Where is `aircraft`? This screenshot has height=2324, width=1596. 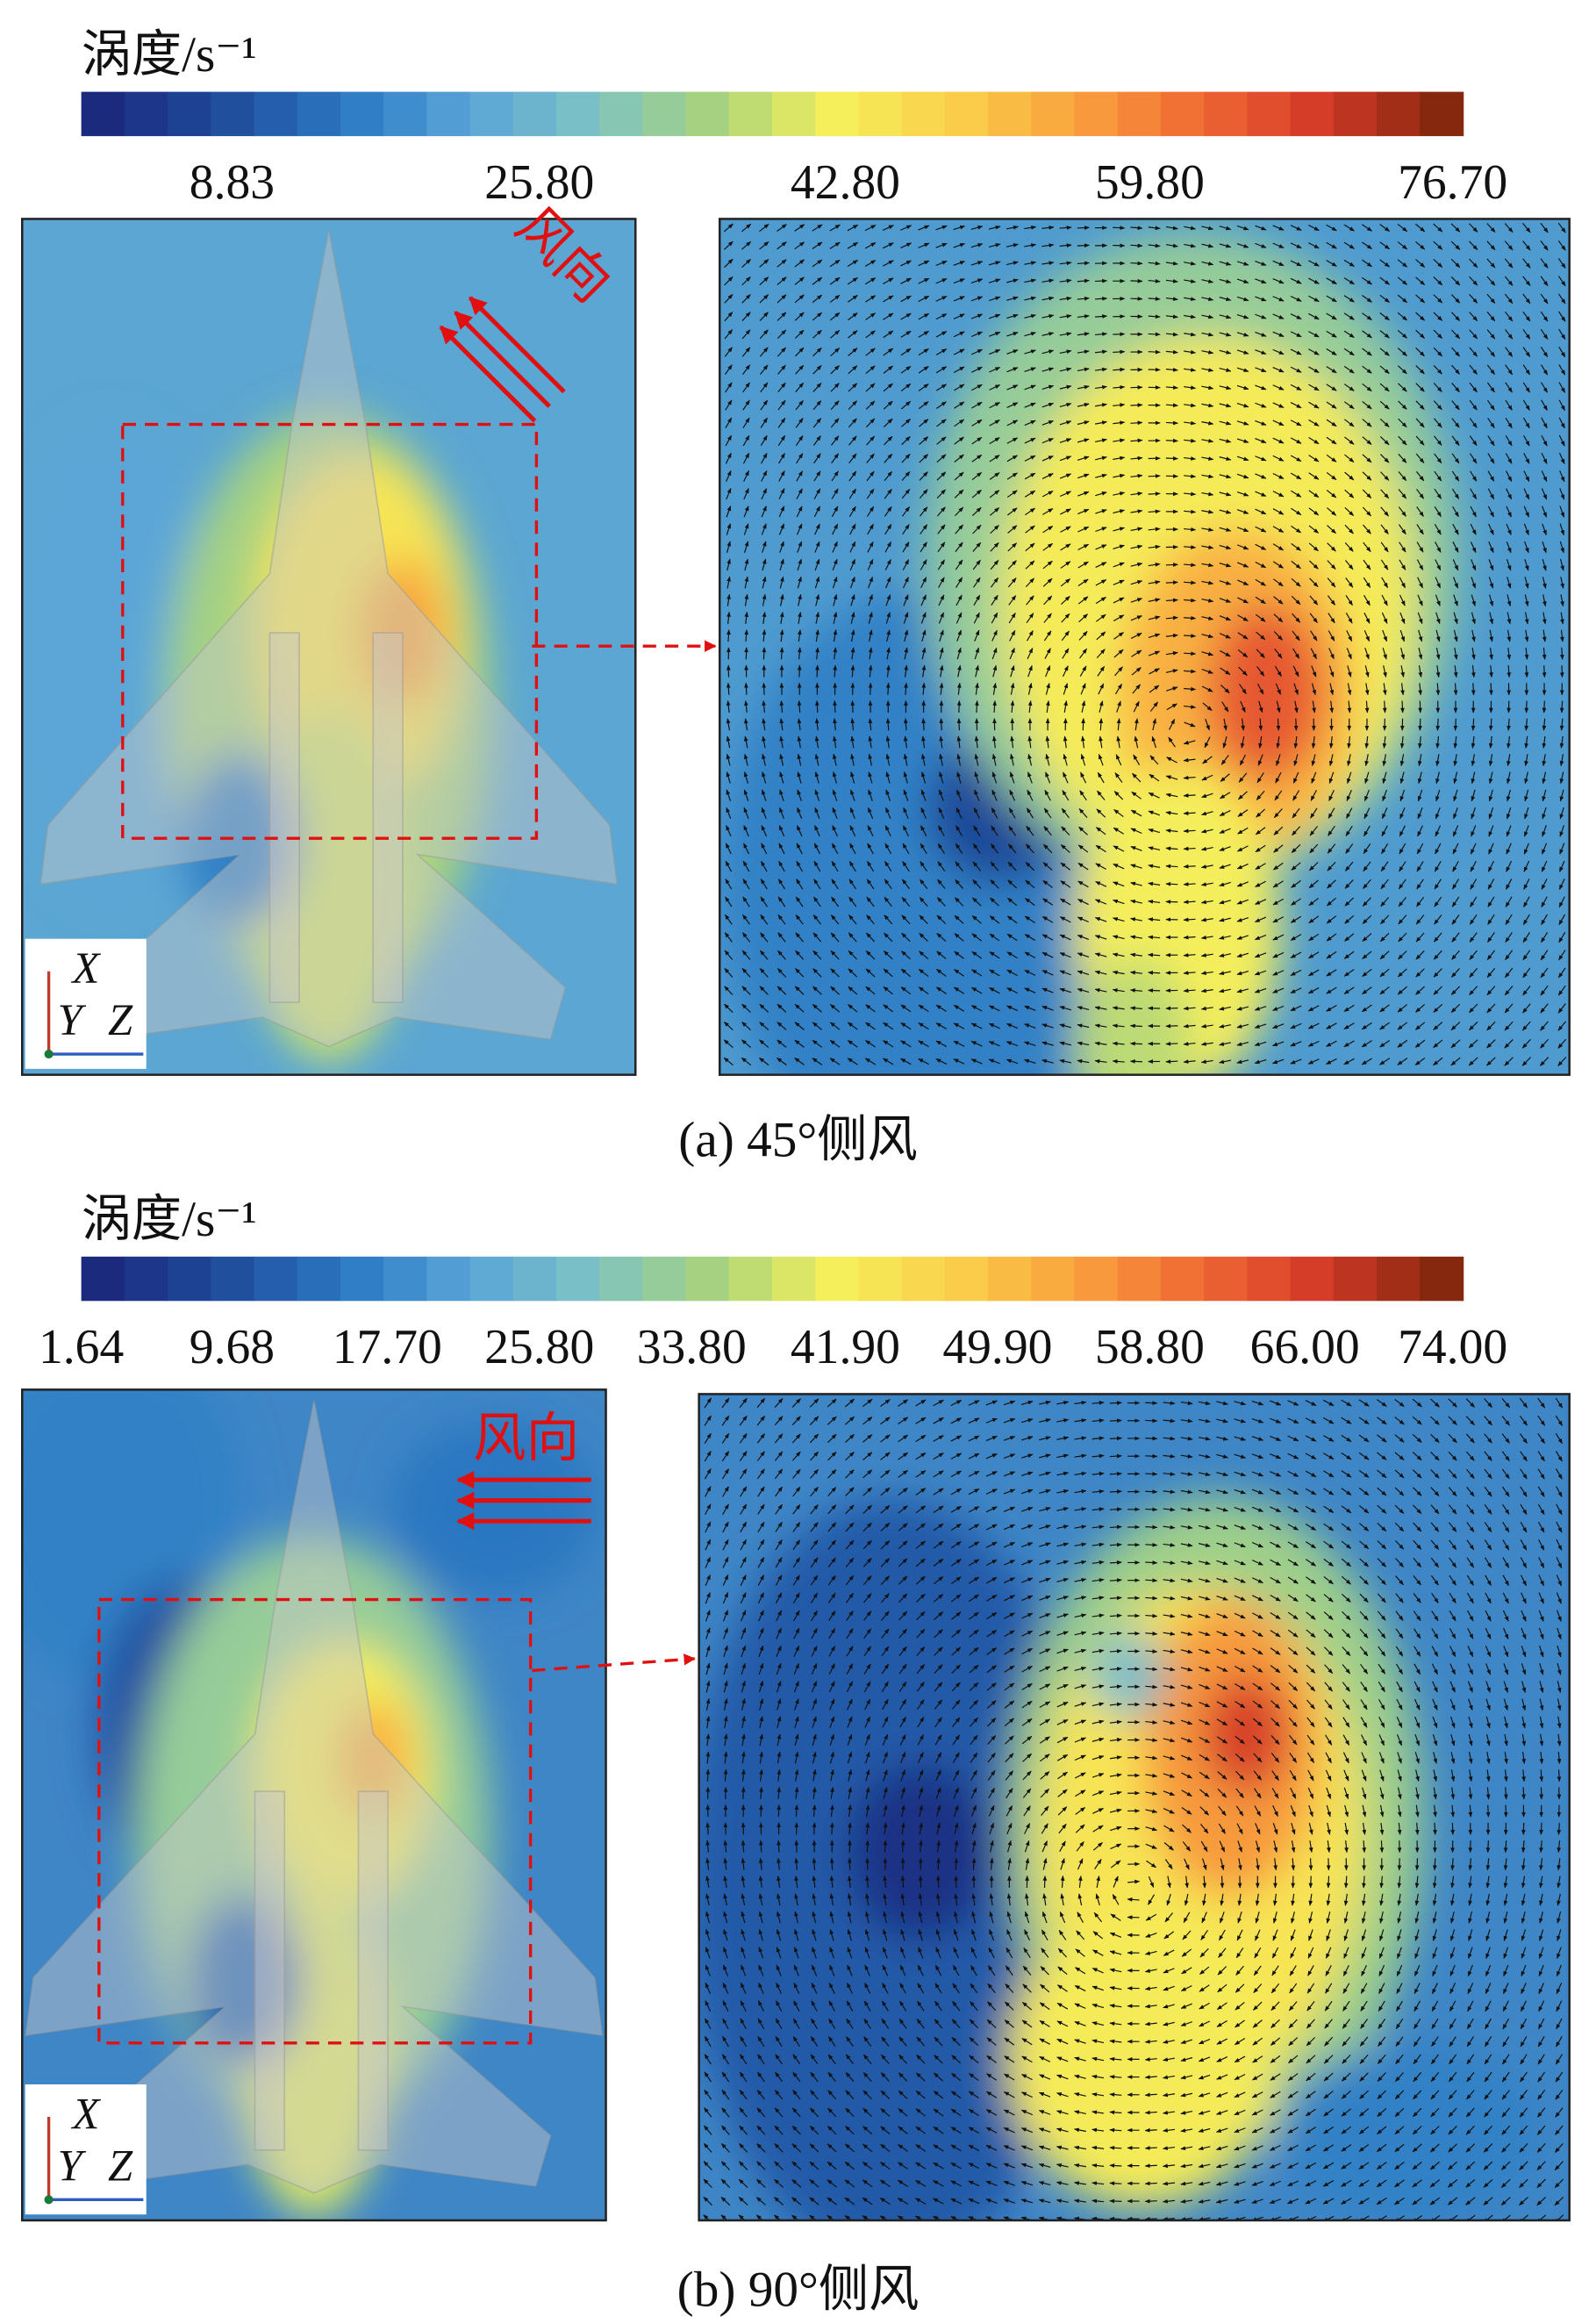
aircraft is located at coordinates (329, 639).